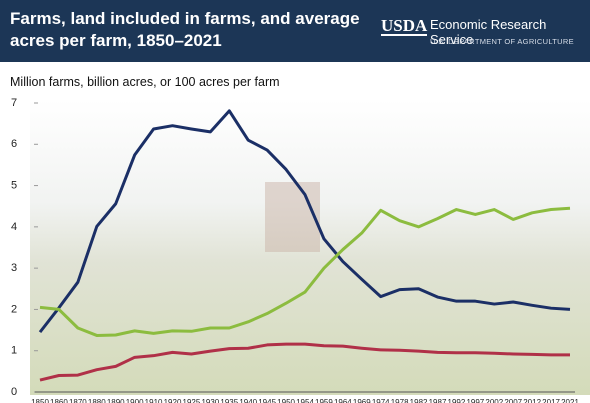  What do you see at coordinates (286, 400) in the screenshot?
I see `x-tick-label: 1950` at bounding box center [286, 400].